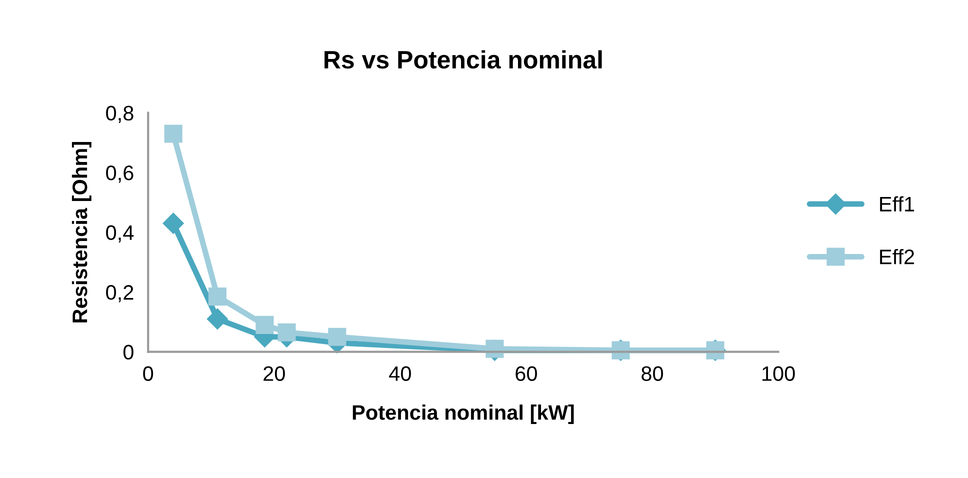  I want to click on x-tick-label: 60, so click(526, 373).